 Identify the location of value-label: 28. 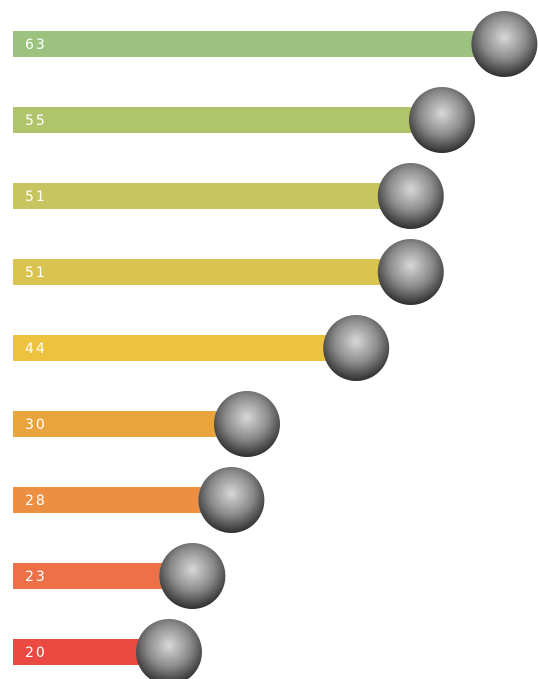
(36, 501).